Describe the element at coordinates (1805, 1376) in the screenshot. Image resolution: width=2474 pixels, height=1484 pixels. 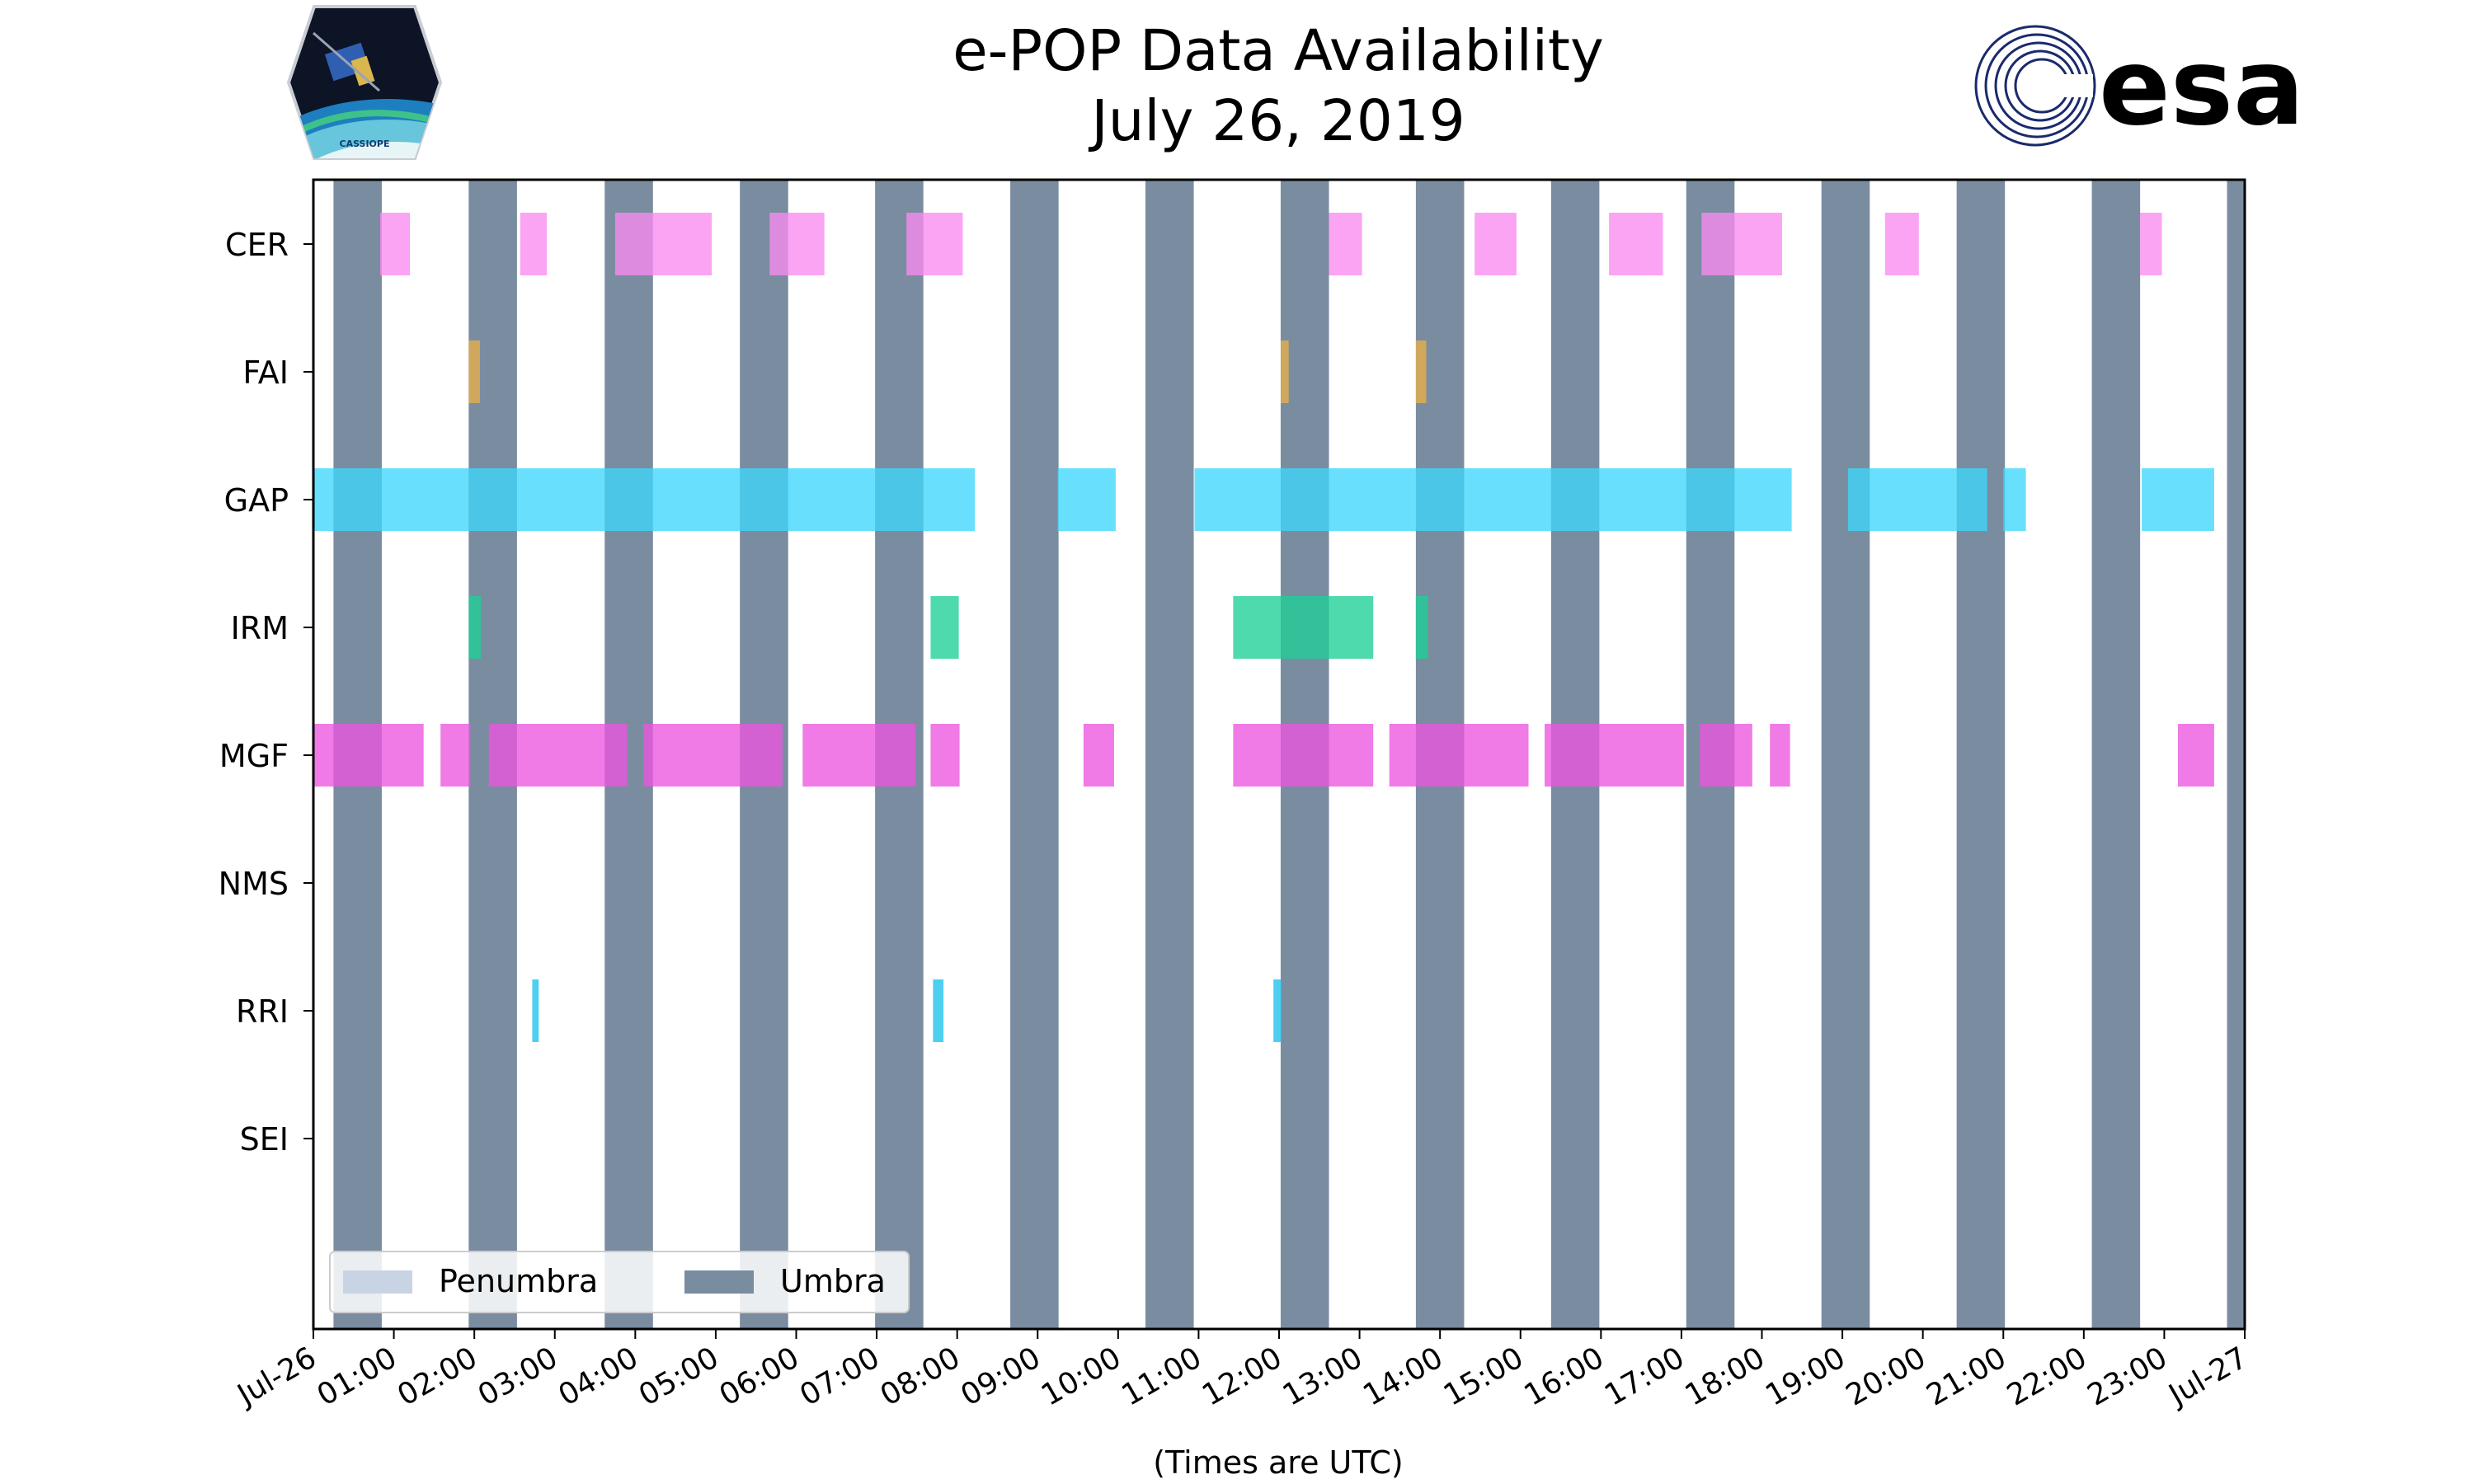
I see `x-tick-label-19: 19:00` at that location.